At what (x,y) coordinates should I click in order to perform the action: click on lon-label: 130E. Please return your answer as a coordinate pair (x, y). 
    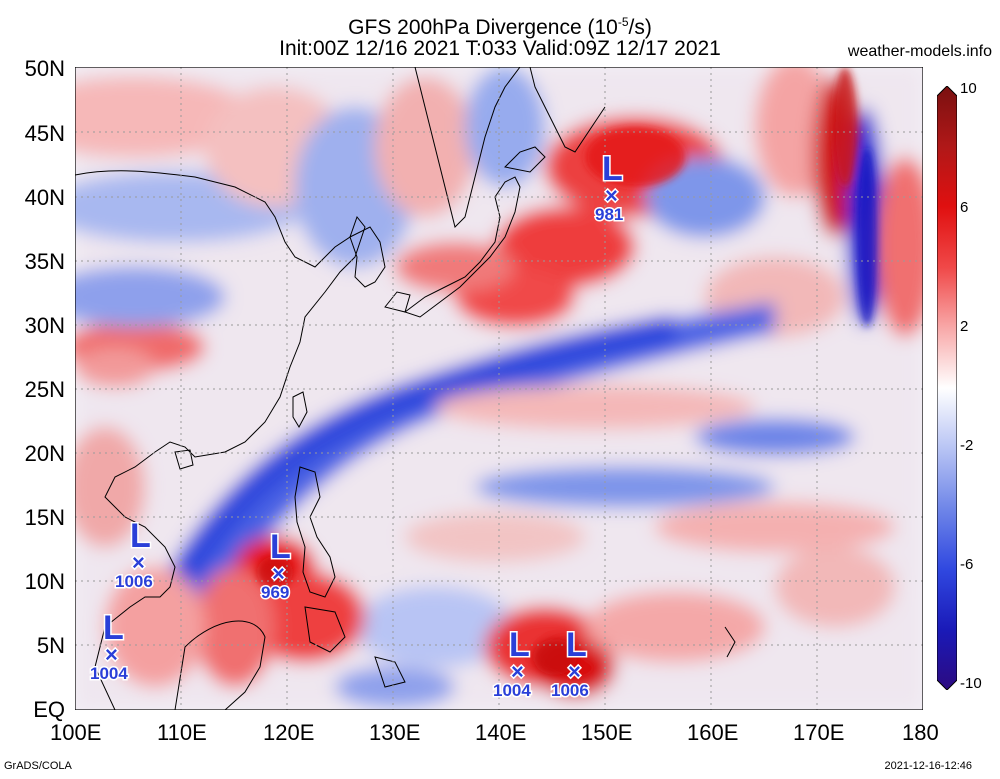
    Looking at the image, I should click on (395, 732).